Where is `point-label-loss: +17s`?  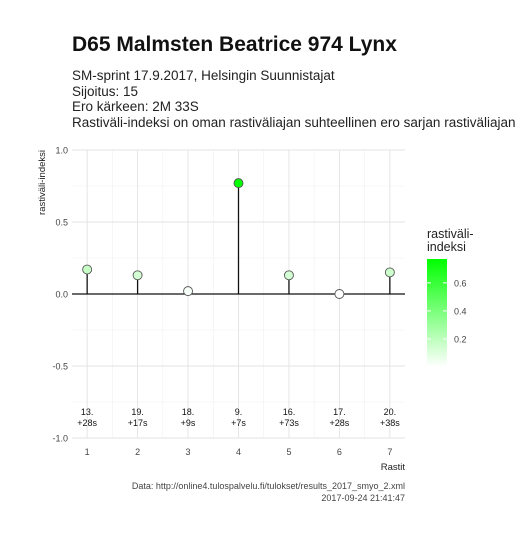
point-label-loss: +17s is located at coordinates (138, 423).